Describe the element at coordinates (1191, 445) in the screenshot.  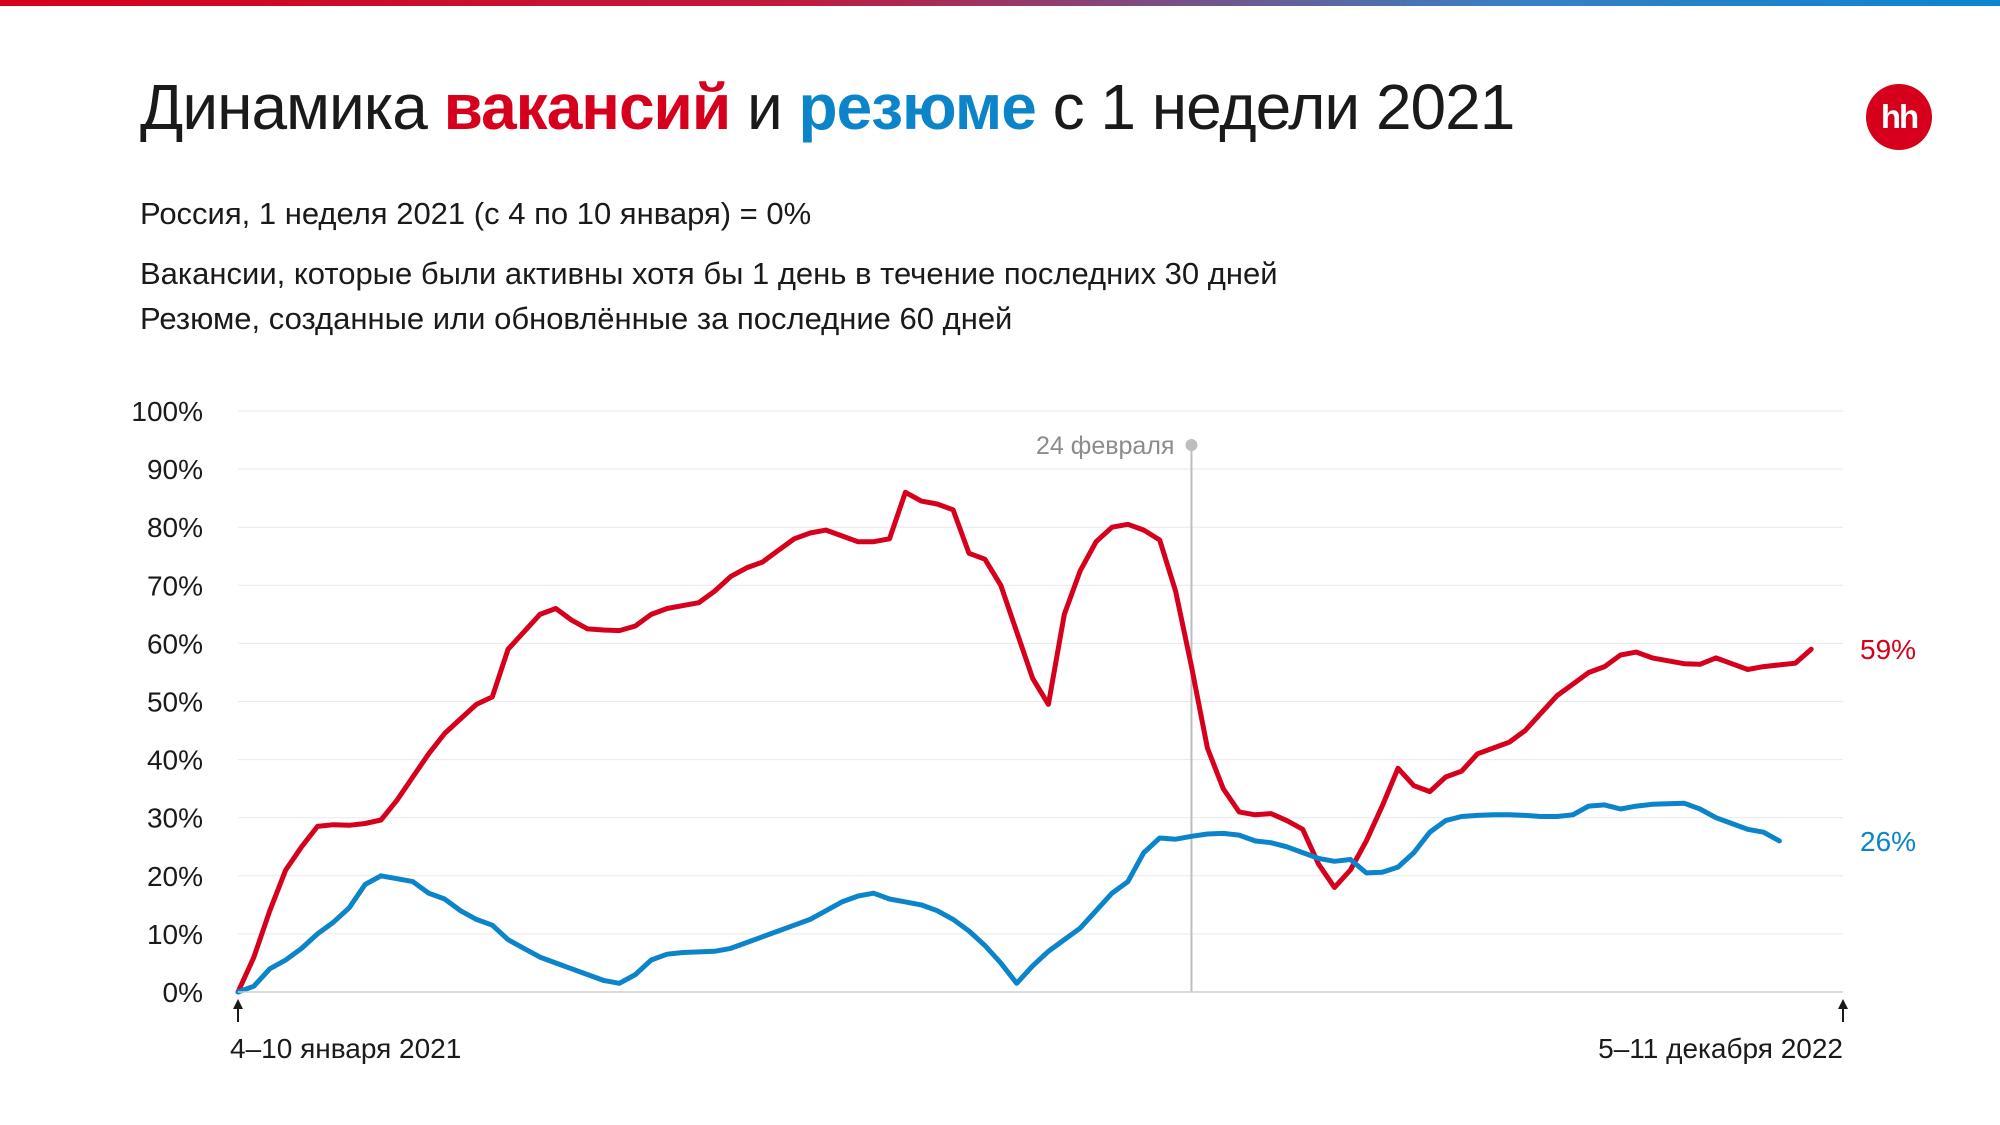
I see `marker-dot` at that location.